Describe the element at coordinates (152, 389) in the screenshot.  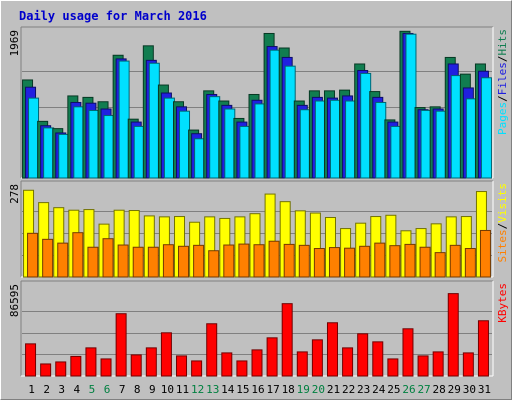
I see `day-label-9: 9` at that location.